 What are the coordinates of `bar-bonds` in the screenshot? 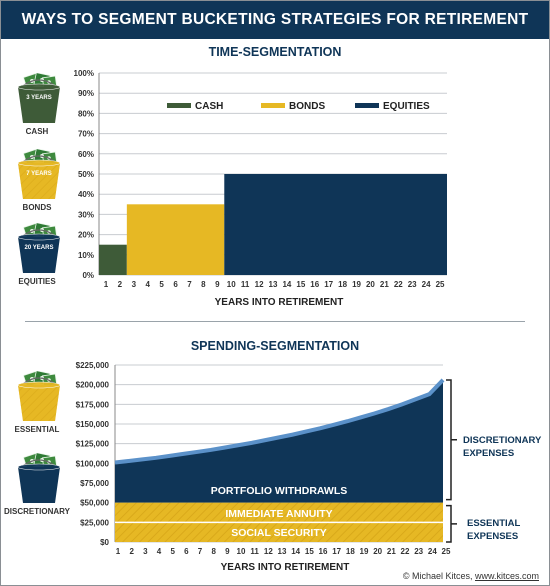 It's located at (175, 239).